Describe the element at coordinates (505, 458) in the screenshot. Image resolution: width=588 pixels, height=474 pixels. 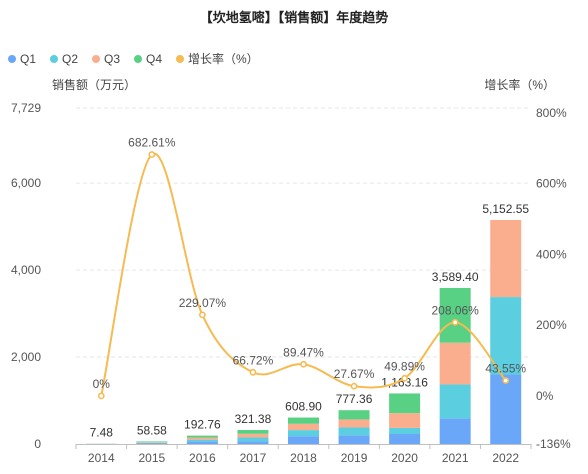
I see `x-tick-label: 2022` at that location.